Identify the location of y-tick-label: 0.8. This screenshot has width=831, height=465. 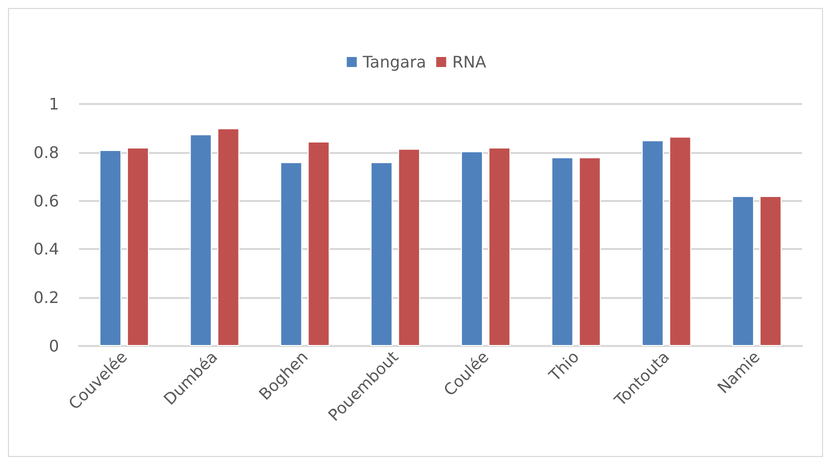
(46, 152).